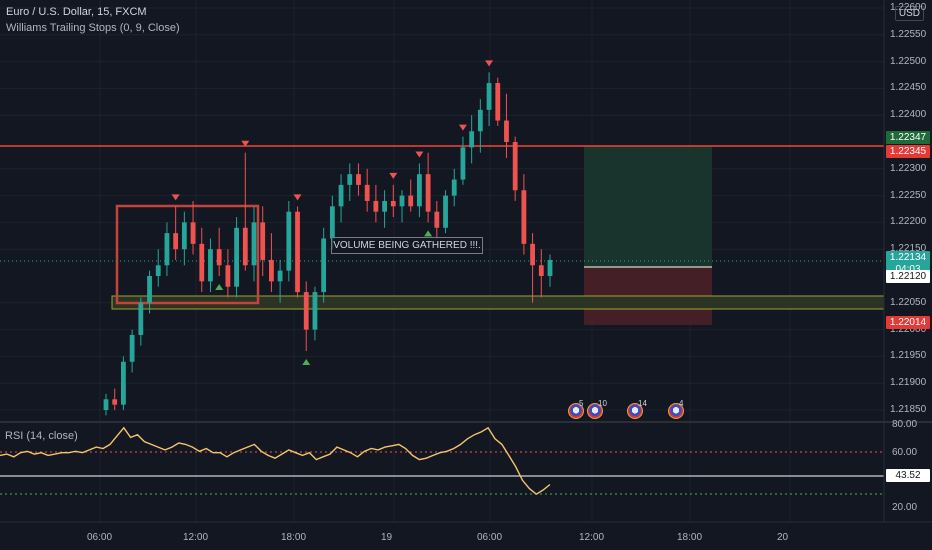 The width and height of the screenshot is (932, 550). I want to click on rsi-line, so click(275, 461).